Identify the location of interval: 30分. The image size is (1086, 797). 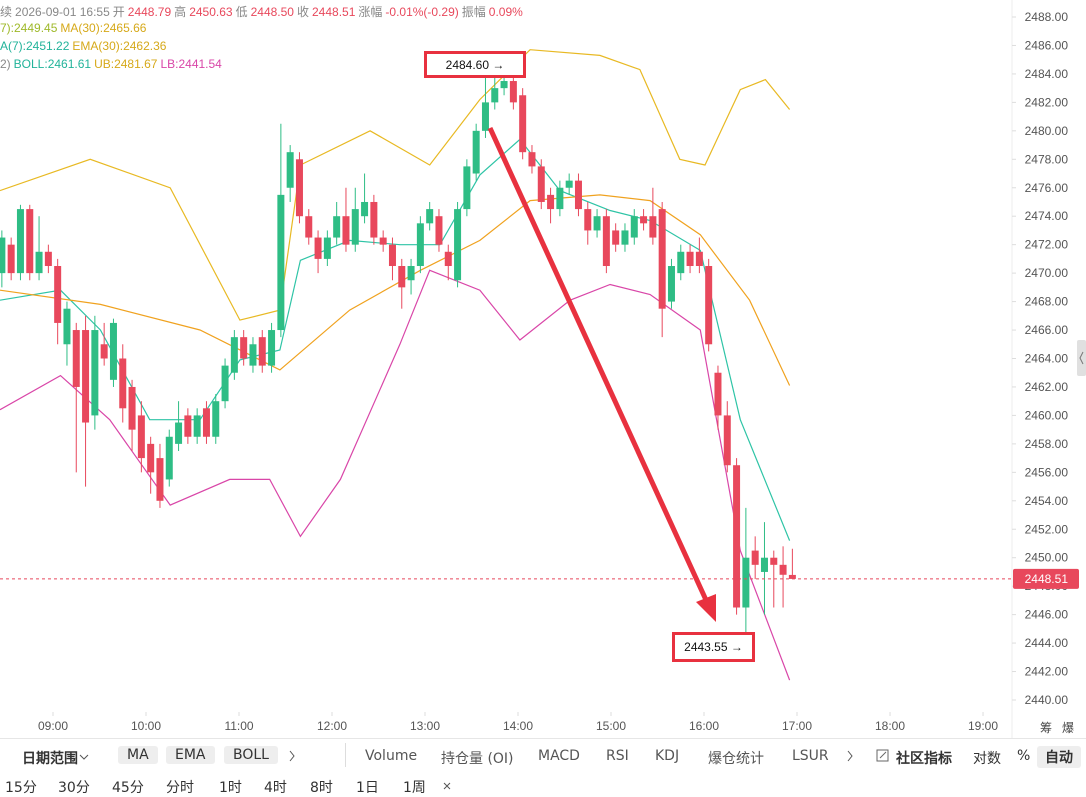
(74, 788).